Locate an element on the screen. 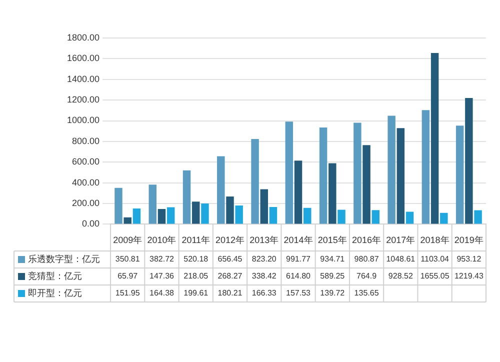 This screenshot has width=500, height=362. y-tick-label: 0.00 is located at coordinates (91, 223).